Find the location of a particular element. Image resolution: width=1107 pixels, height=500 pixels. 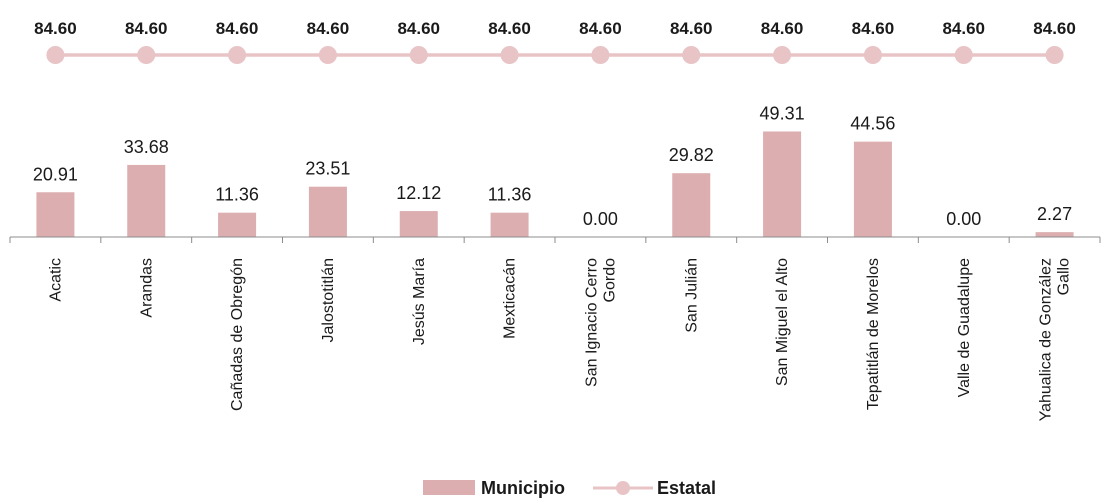

category-label: San Miguel el Alto is located at coordinates (782, 322).